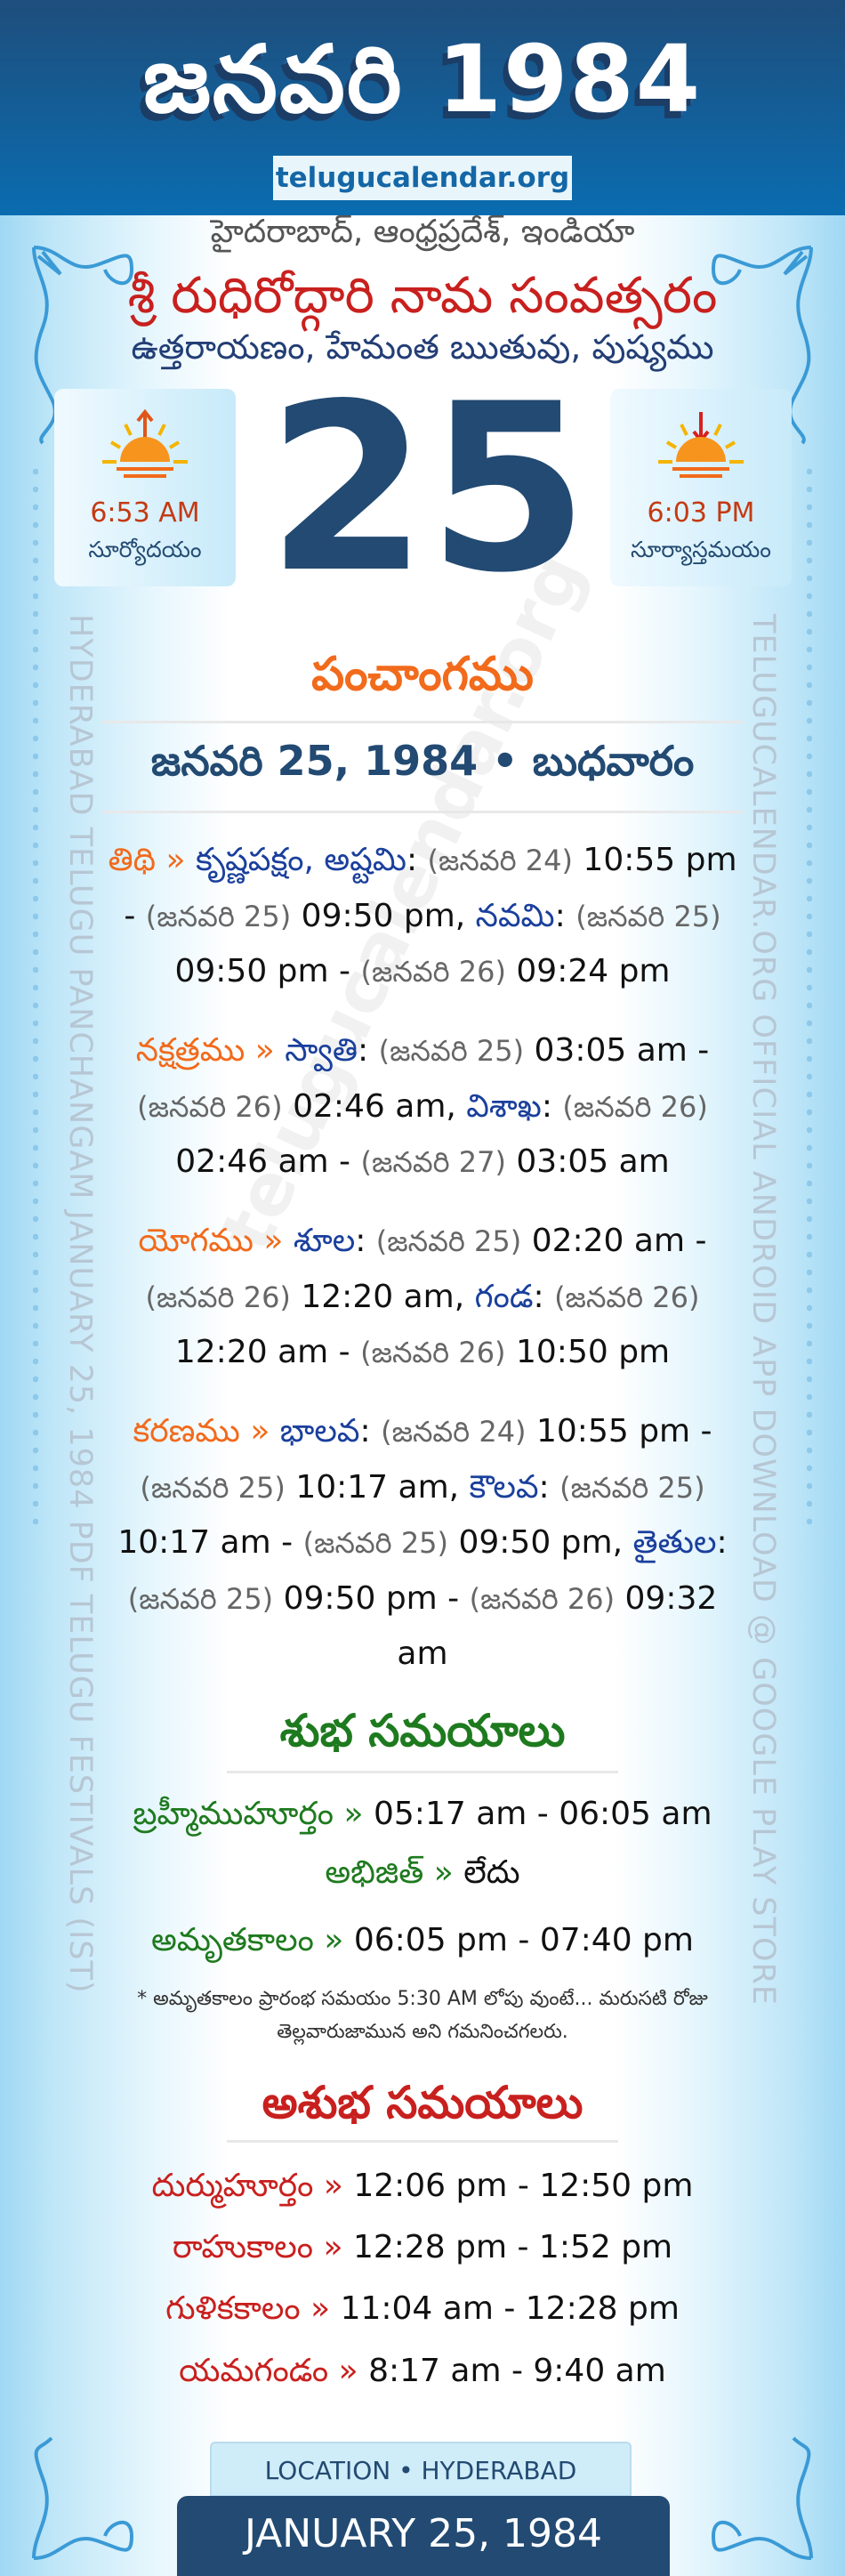  What do you see at coordinates (701, 445) in the screenshot?
I see `sunset-icon` at bounding box center [701, 445].